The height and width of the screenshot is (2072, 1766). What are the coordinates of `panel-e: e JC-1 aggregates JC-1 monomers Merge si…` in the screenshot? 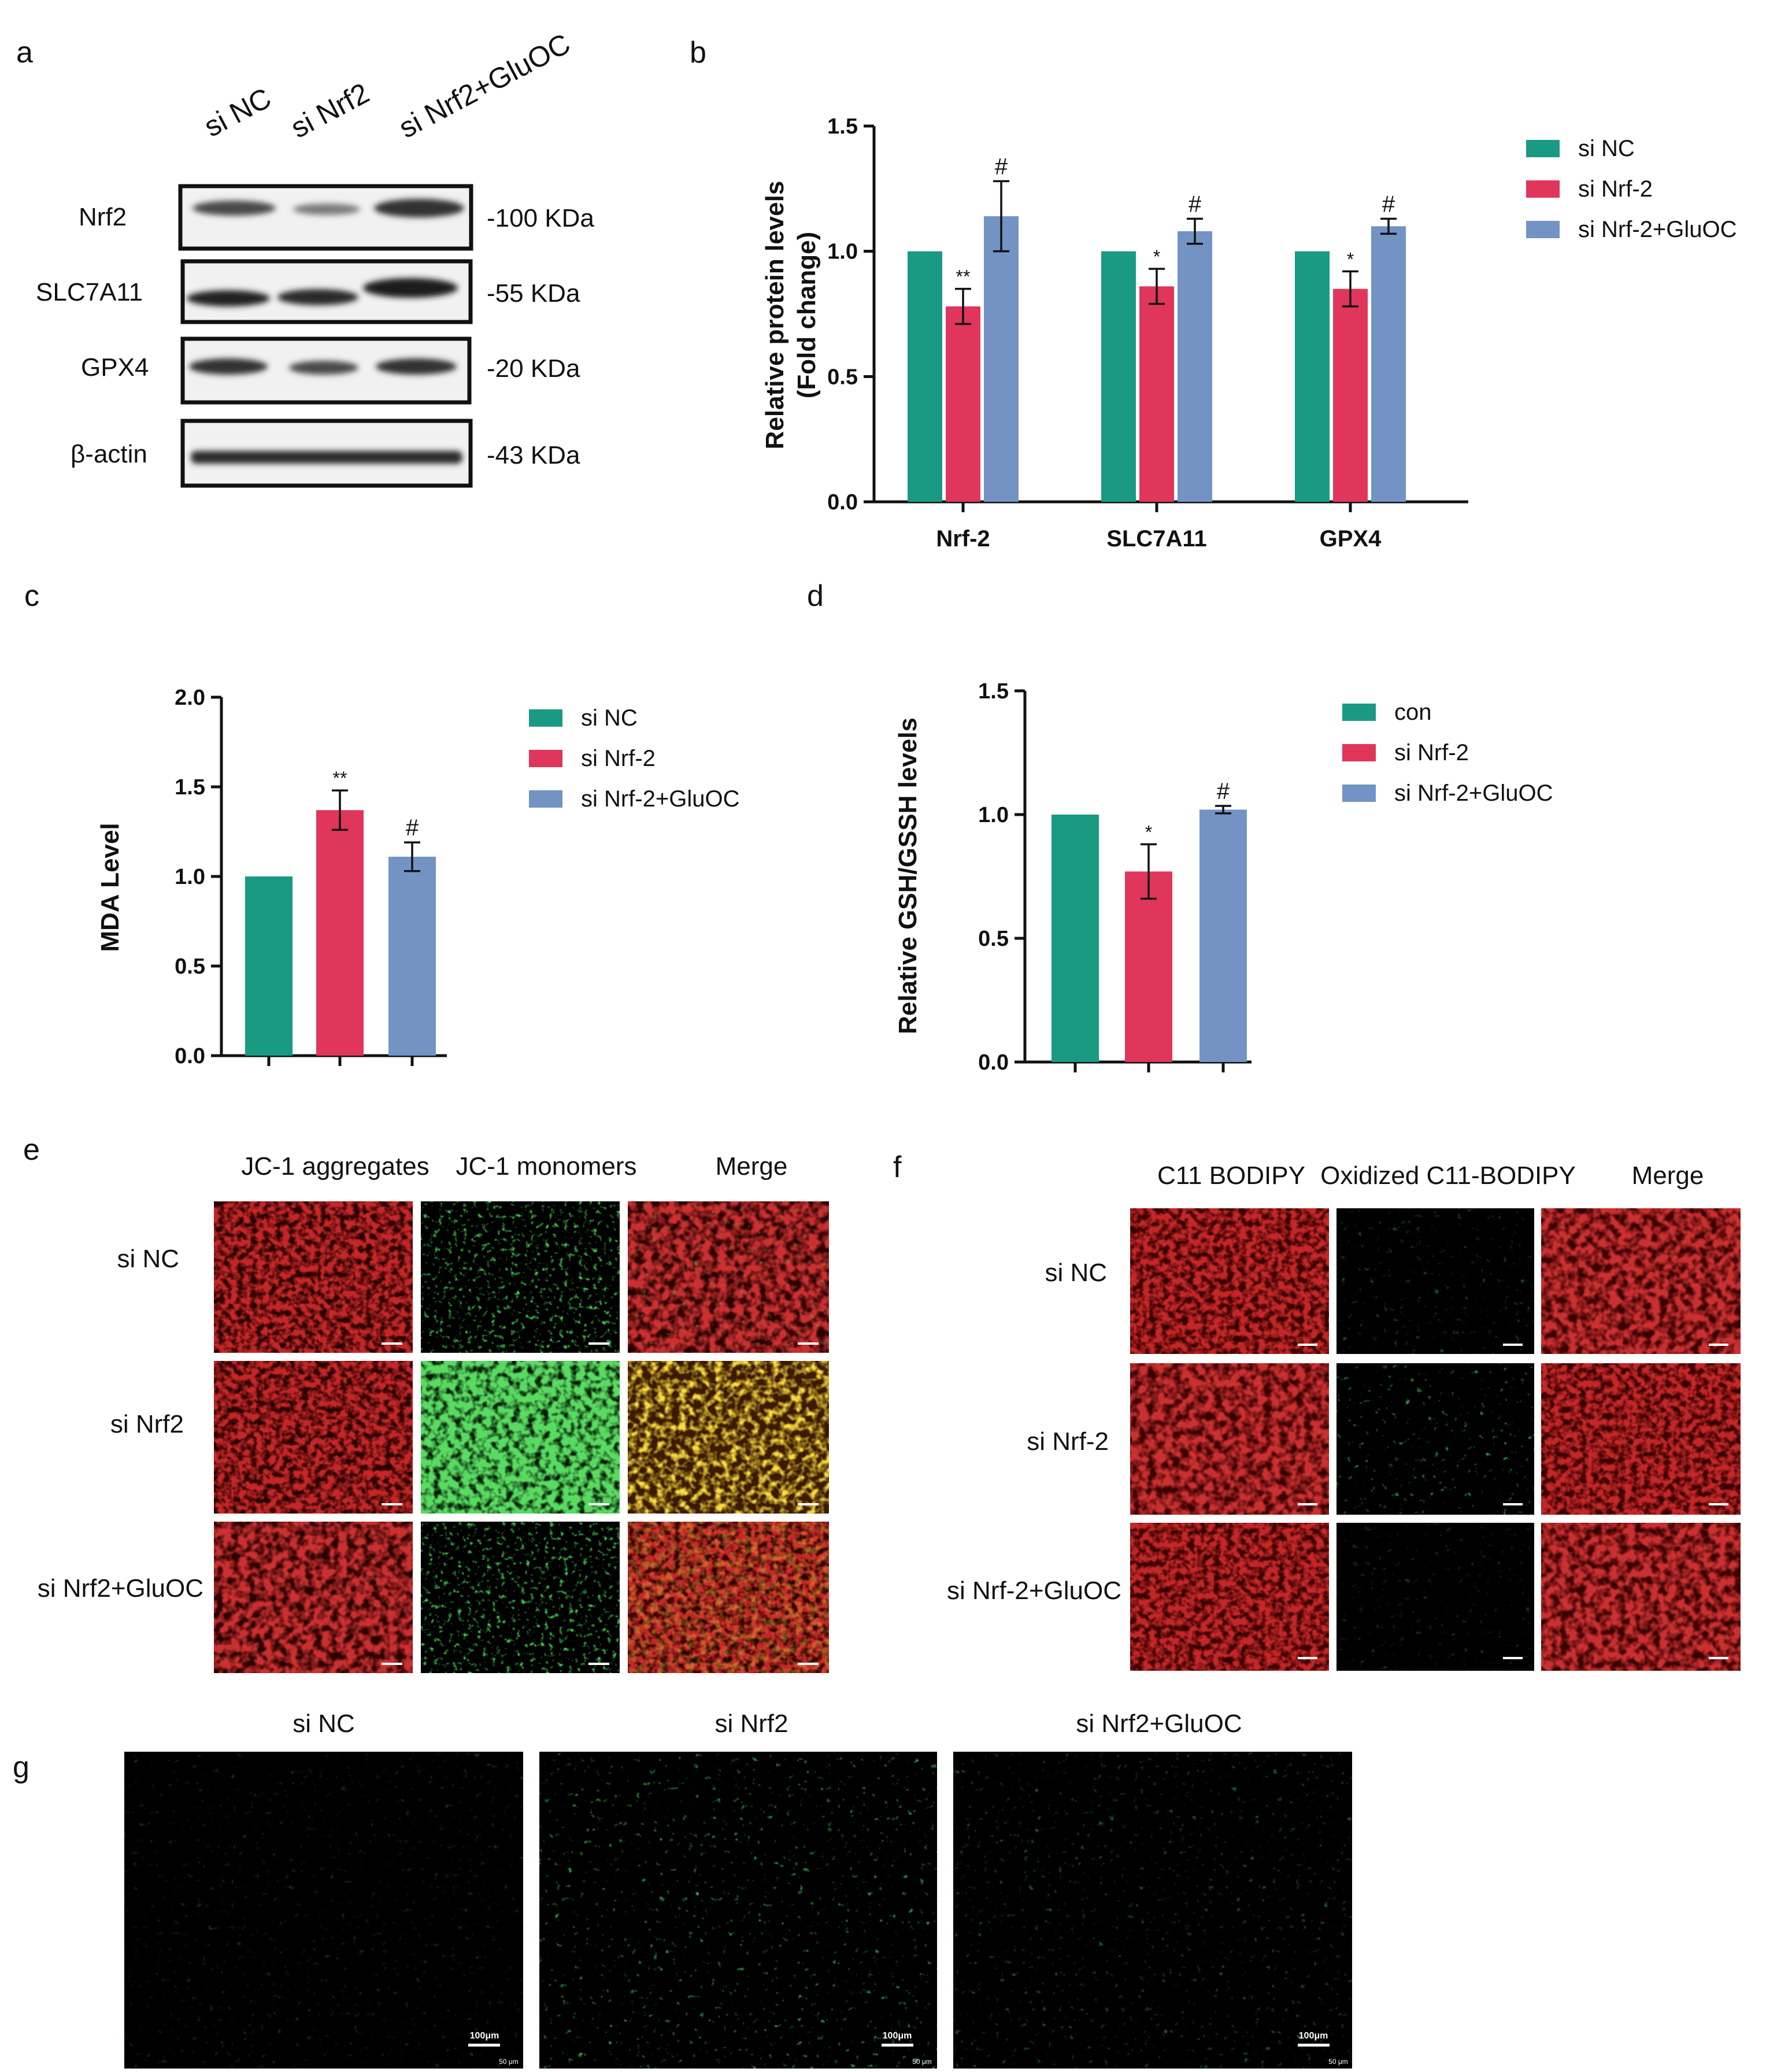 It's located at (426, 1403).